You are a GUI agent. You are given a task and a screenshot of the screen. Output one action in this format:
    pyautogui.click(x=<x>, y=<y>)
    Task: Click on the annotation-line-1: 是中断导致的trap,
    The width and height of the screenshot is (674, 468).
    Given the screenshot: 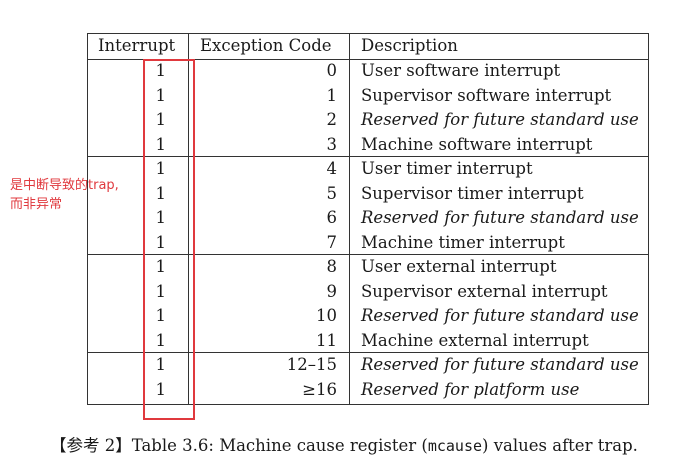 What is the action you would take?
    pyautogui.click(x=64, y=185)
    